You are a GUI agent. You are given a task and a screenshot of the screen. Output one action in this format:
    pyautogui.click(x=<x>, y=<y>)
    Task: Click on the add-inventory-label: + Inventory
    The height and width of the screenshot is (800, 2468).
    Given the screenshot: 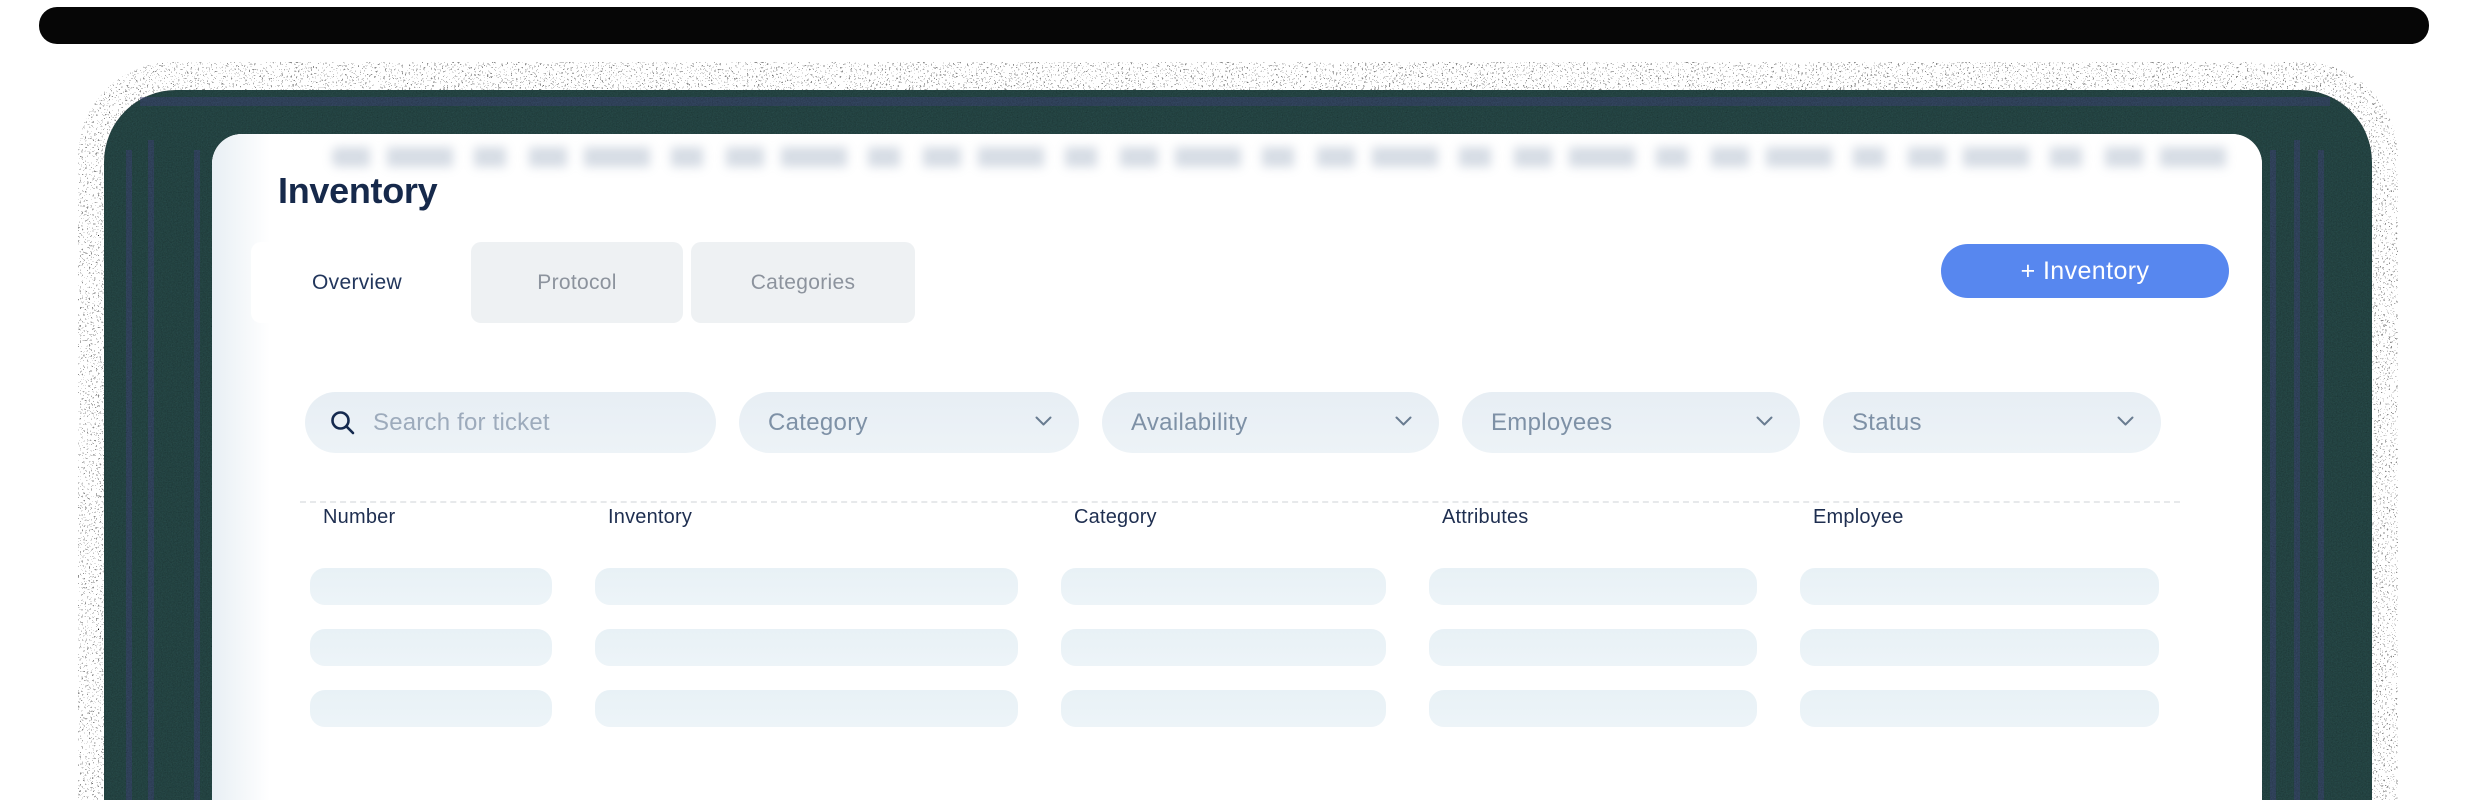 What is the action you would take?
    pyautogui.click(x=2085, y=270)
    